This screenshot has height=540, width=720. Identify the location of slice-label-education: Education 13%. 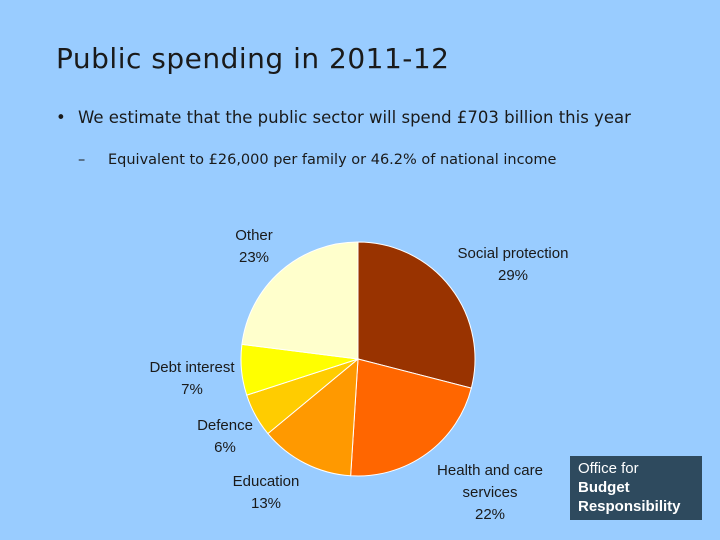
(266, 492).